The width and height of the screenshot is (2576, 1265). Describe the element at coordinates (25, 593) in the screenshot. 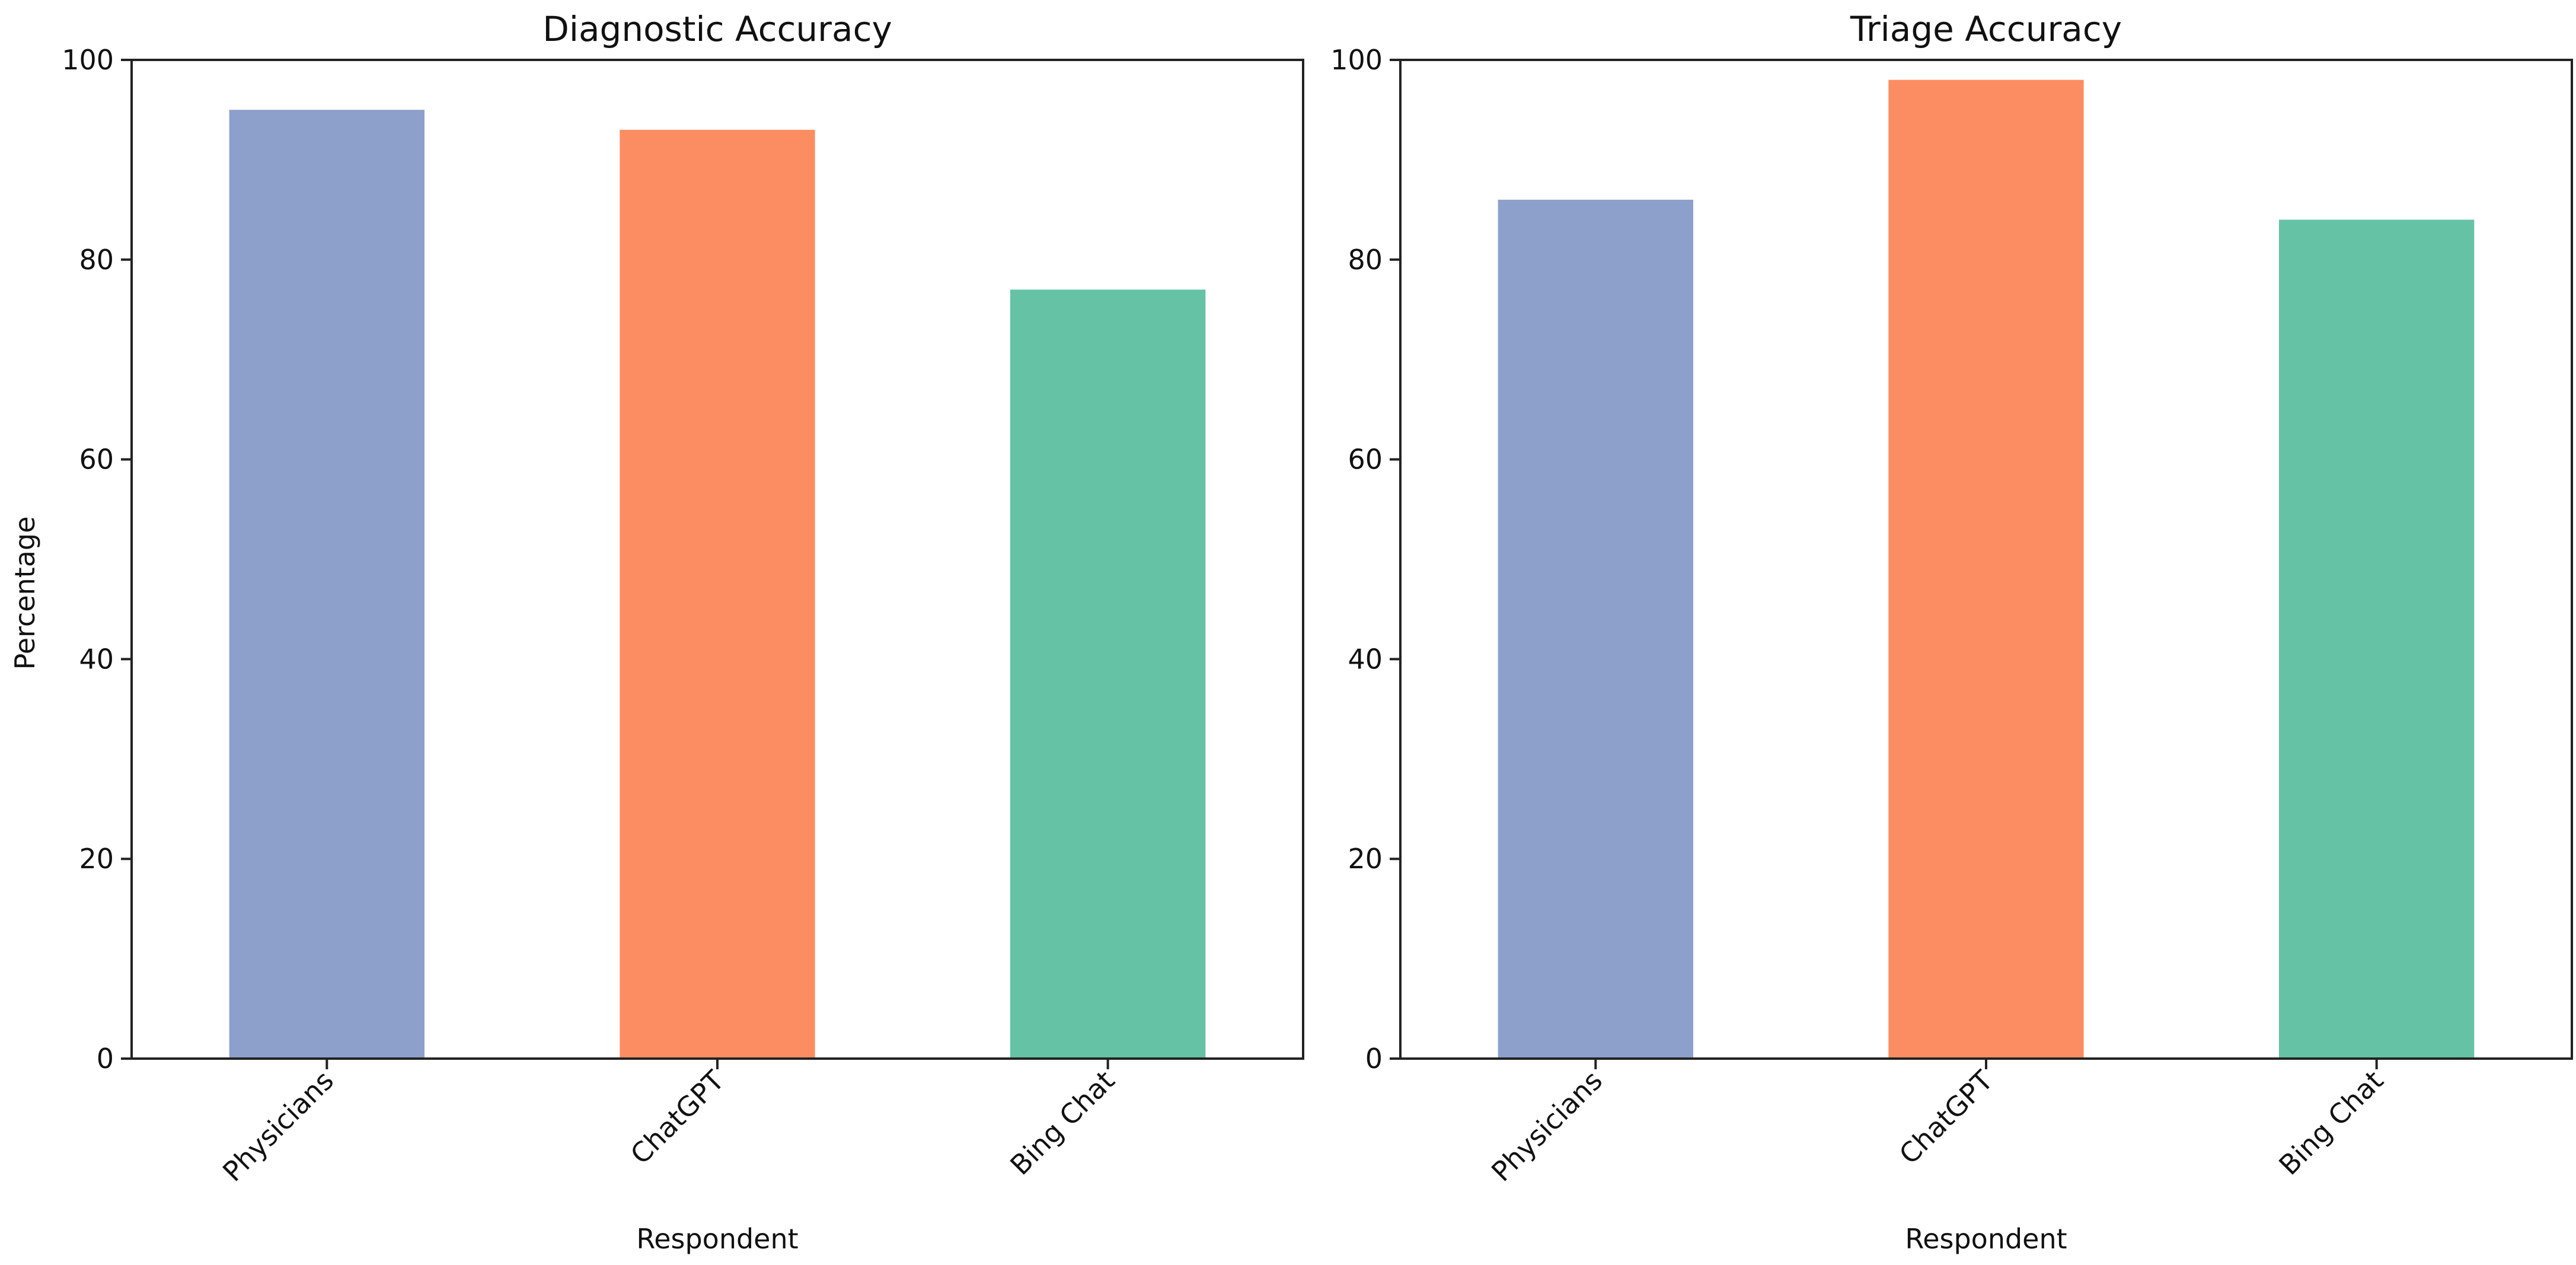

I see `y-axis-label: Percentage` at that location.